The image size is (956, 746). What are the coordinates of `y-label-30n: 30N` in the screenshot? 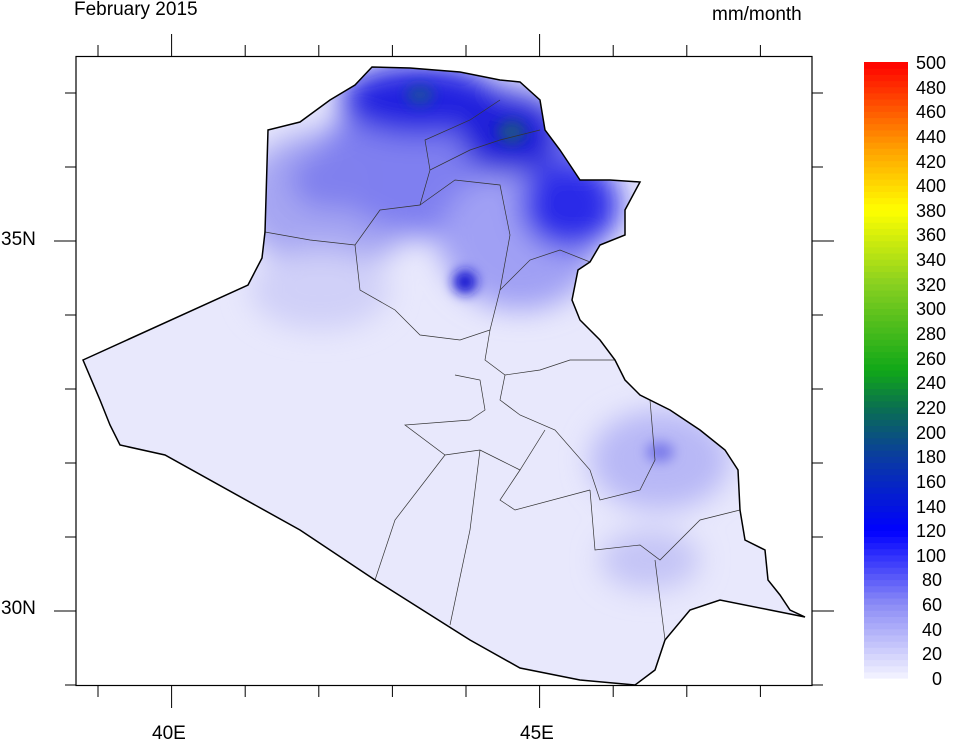 It's located at (18, 608).